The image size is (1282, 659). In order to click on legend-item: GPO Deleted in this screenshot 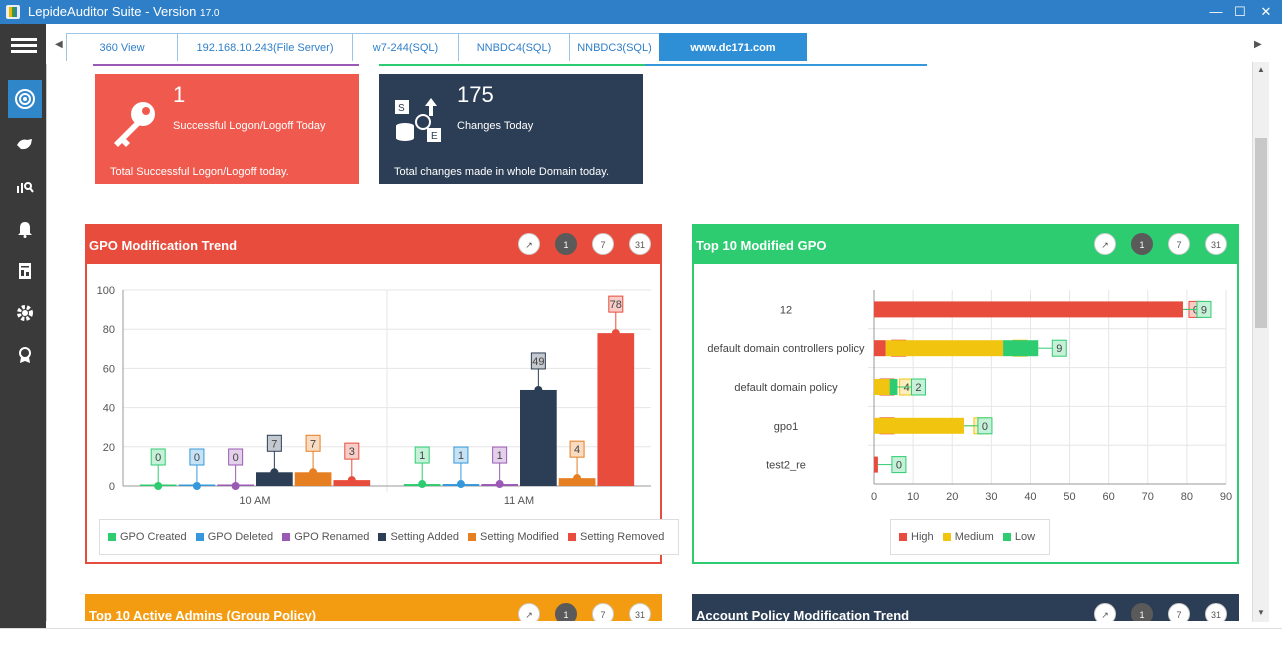, I will do `click(234, 537)`.